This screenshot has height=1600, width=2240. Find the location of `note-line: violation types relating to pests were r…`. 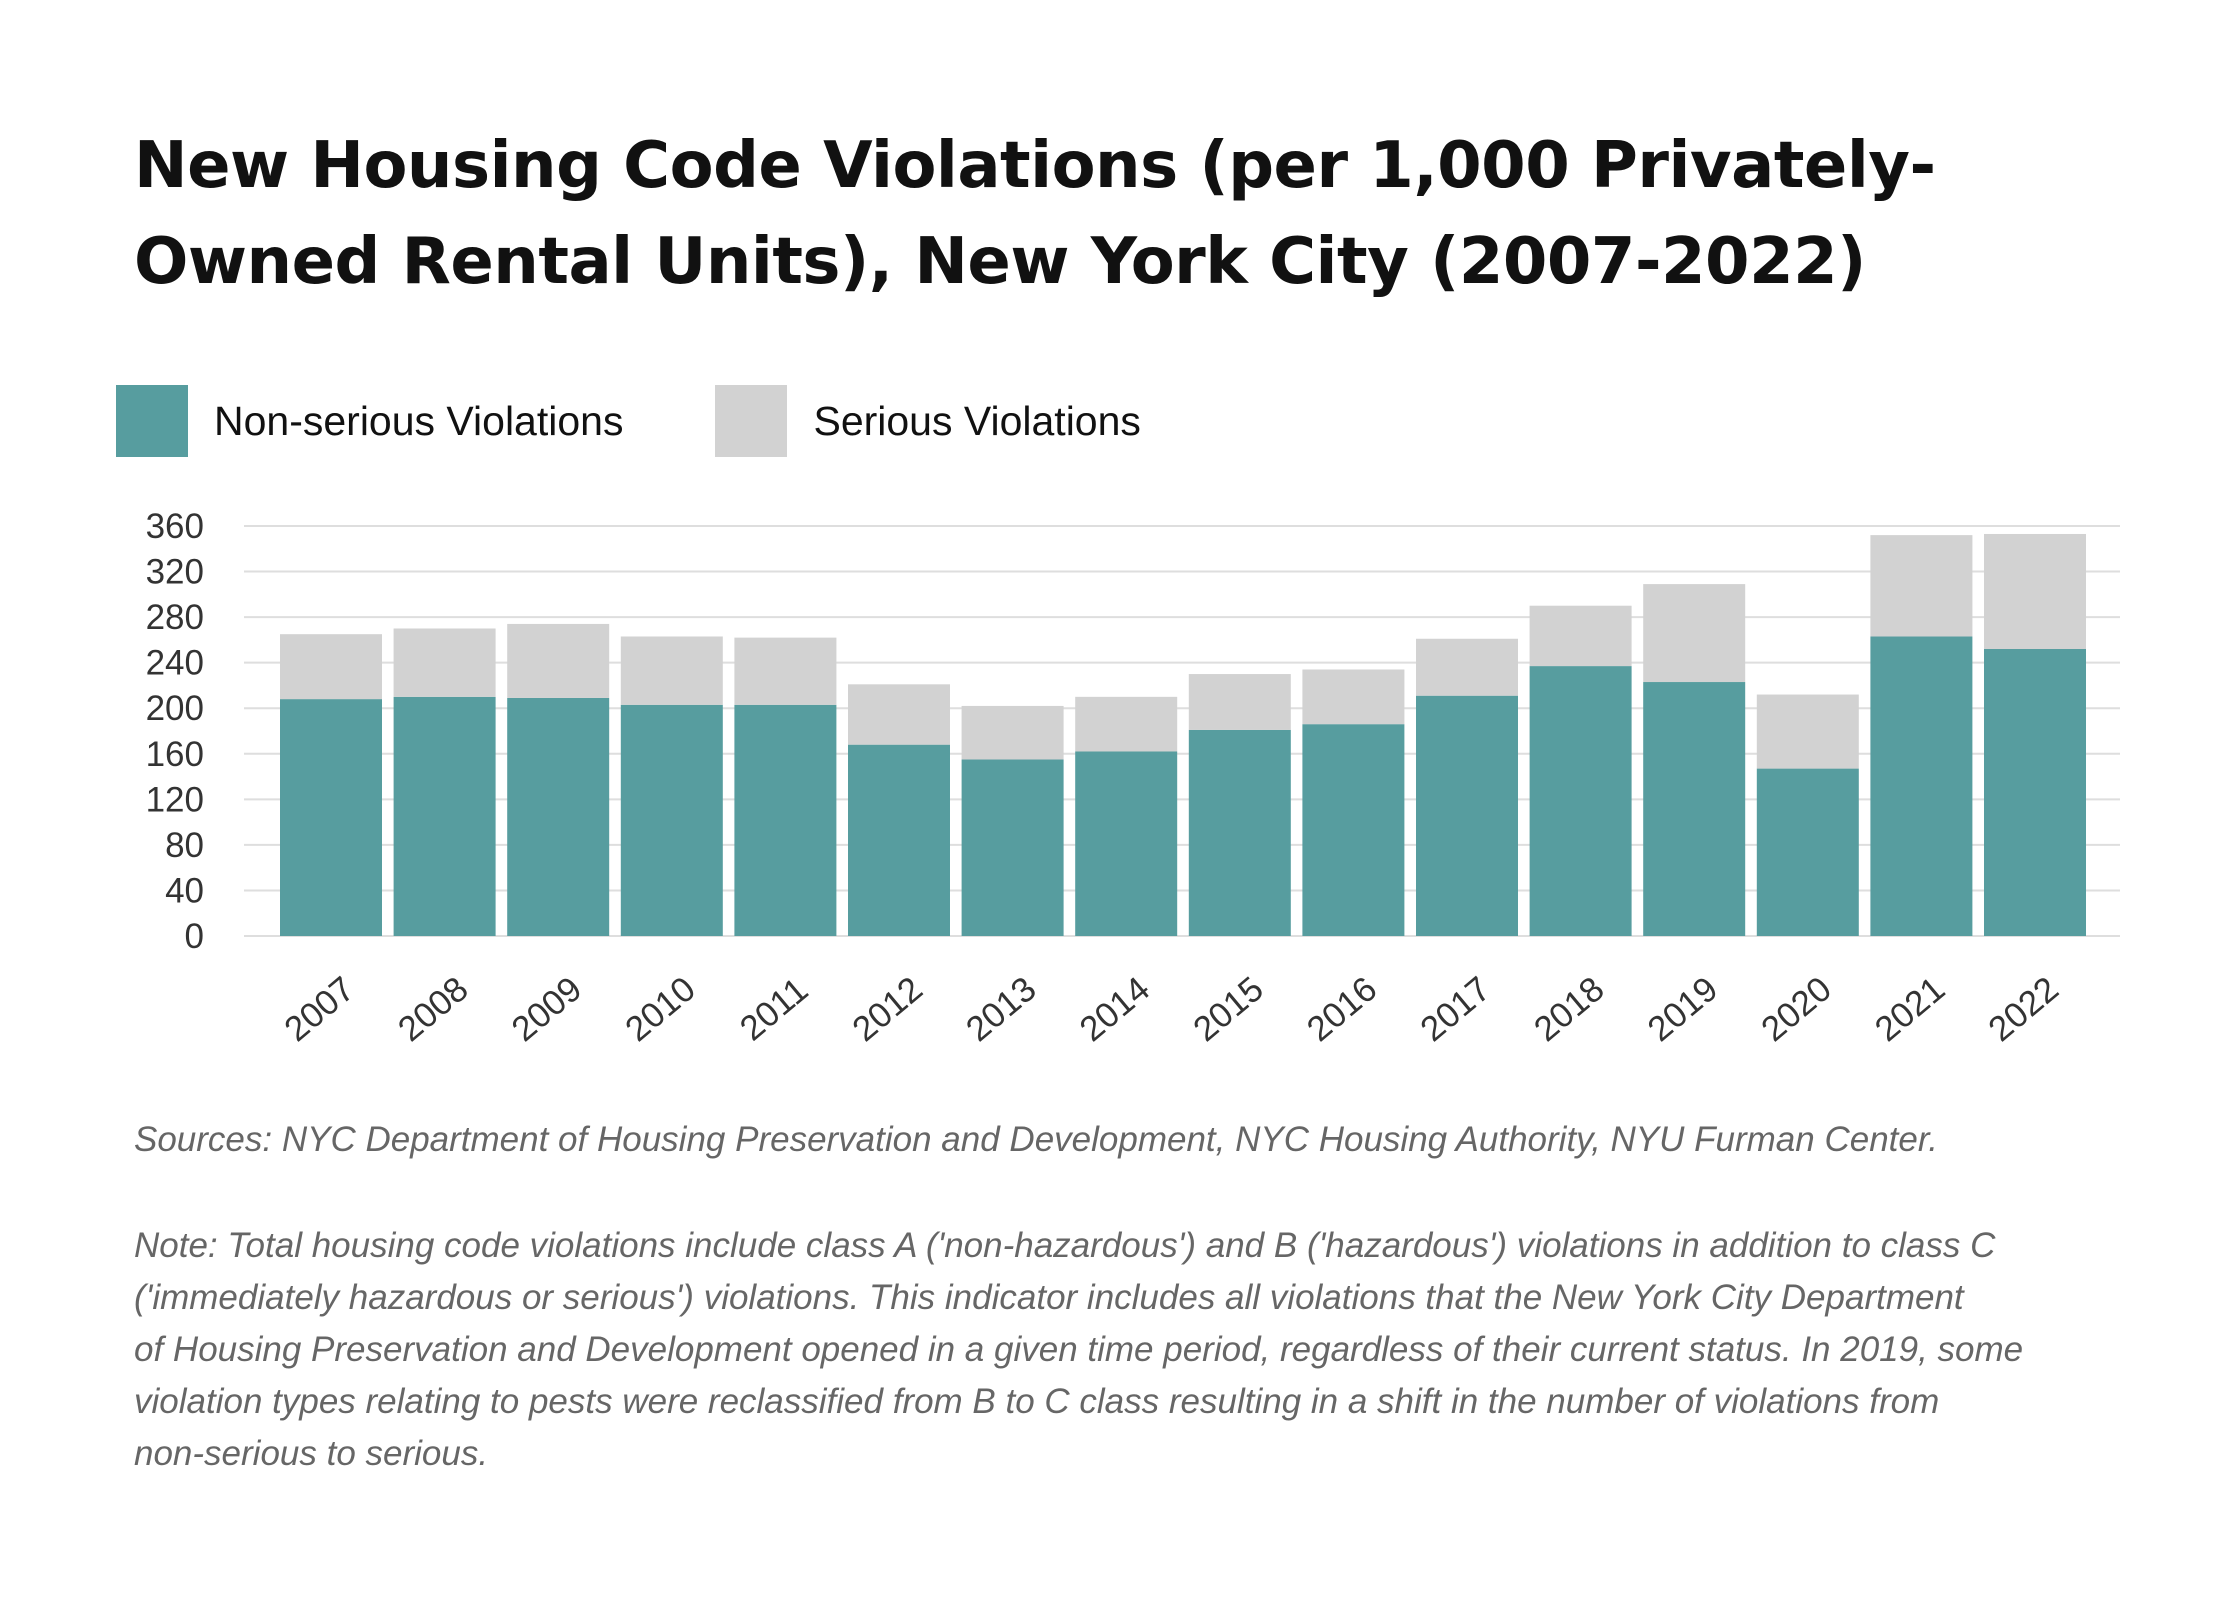

note-line: violation types relating to pests were r… is located at coordinates (1037, 1401).